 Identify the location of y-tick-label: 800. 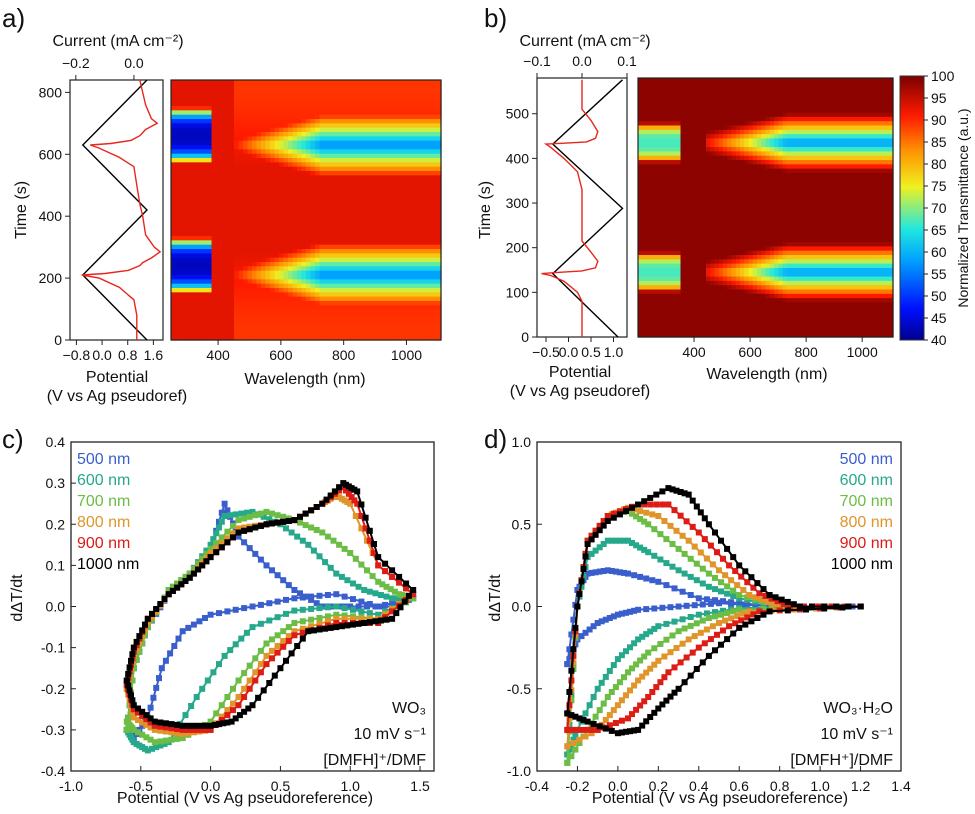
(51, 92).